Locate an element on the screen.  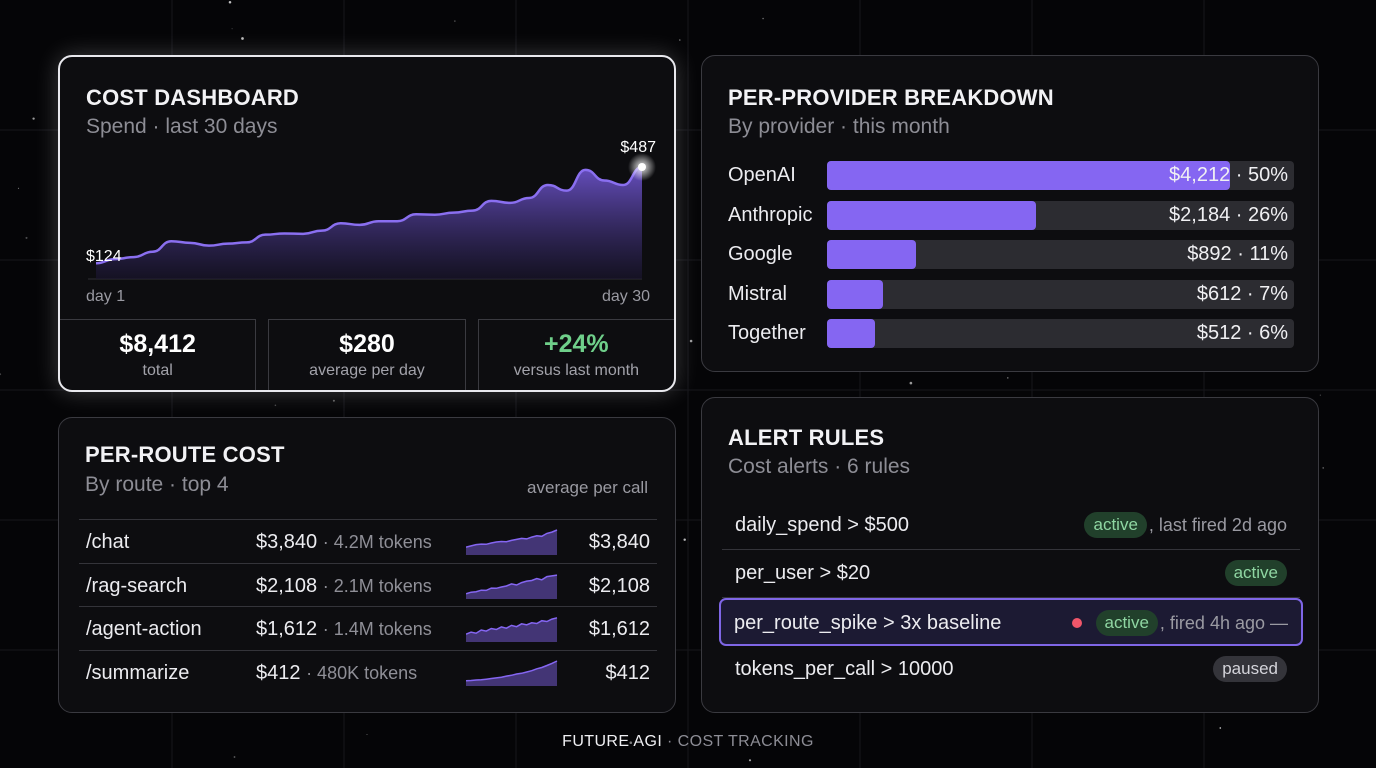
cost-dashboard-title: COST DASHBOARD is located at coordinates (193, 97).